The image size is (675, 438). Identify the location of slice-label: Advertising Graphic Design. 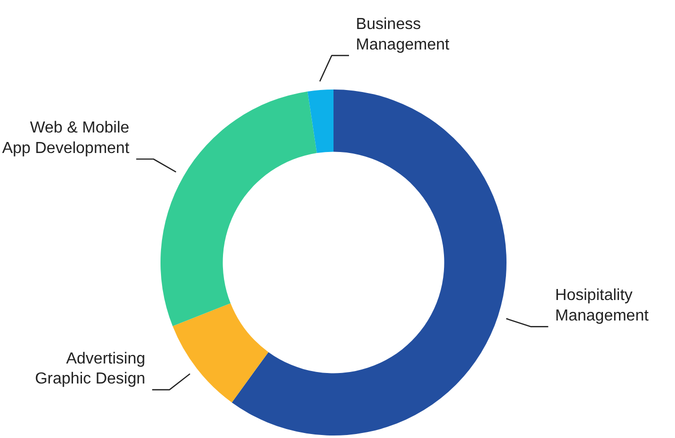
(90, 369).